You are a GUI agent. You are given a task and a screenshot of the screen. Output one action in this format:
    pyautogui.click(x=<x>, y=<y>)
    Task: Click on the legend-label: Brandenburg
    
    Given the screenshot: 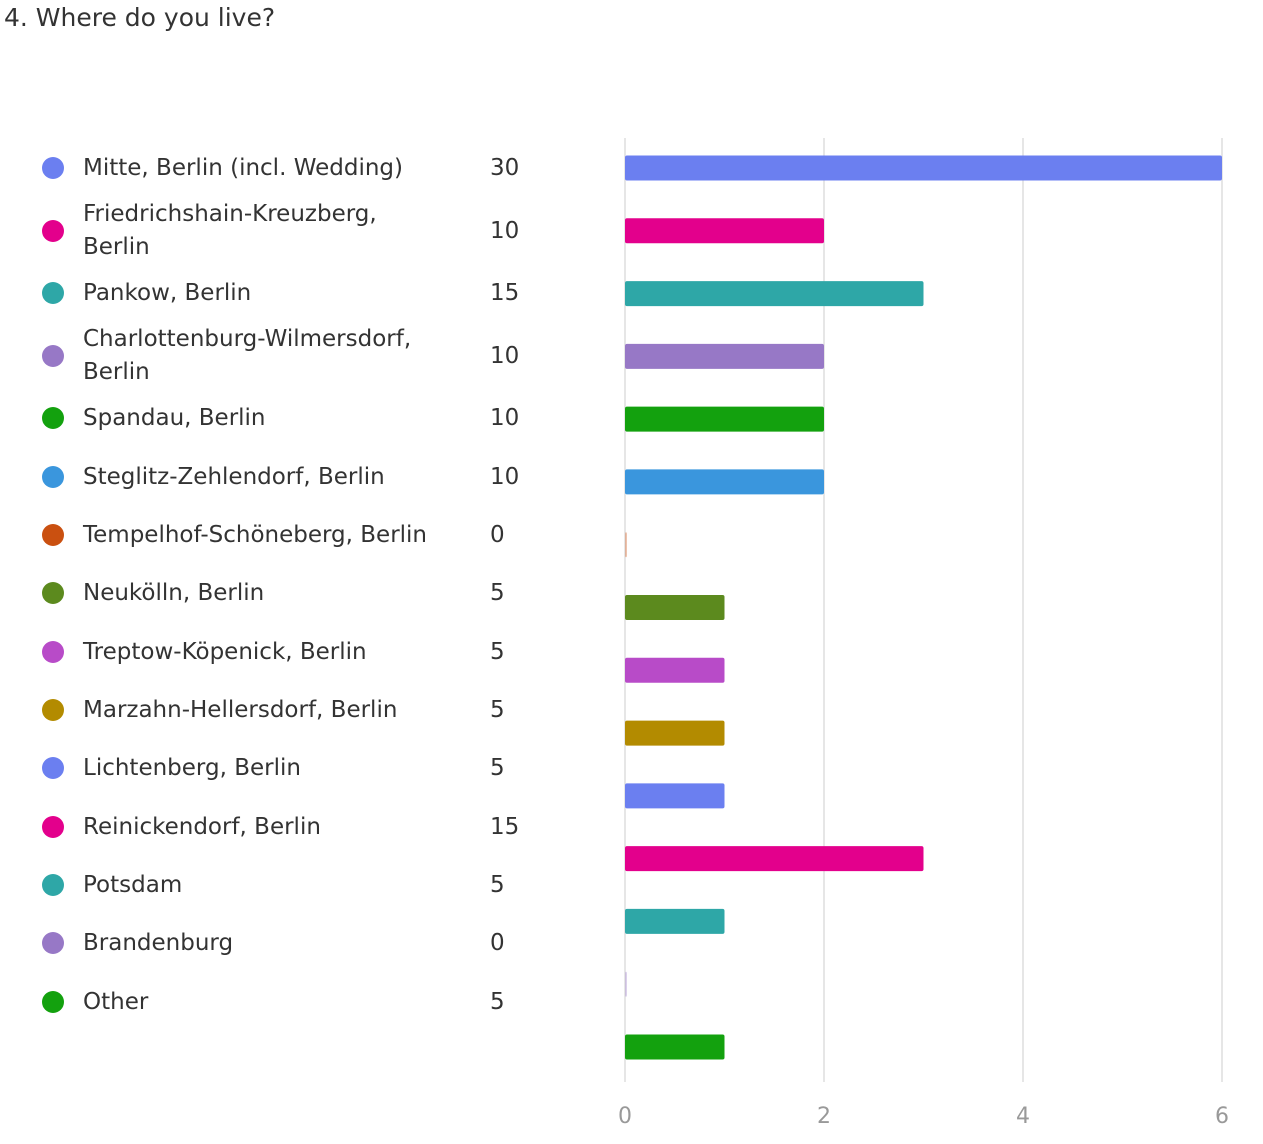 What is the action you would take?
    pyautogui.click(x=158, y=943)
    